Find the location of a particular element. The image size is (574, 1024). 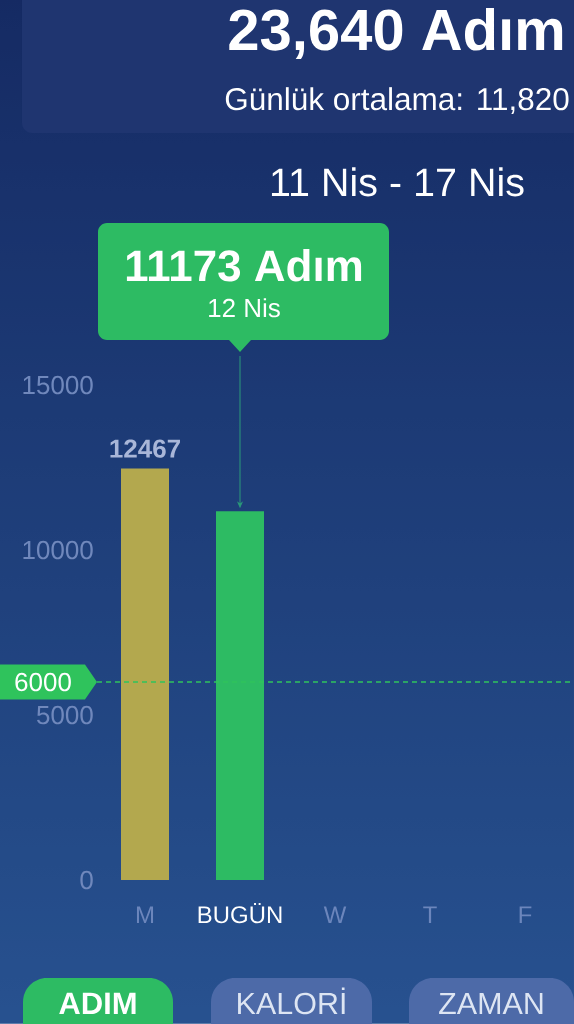

text: KALORİ is located at coordinates (291, 1001).